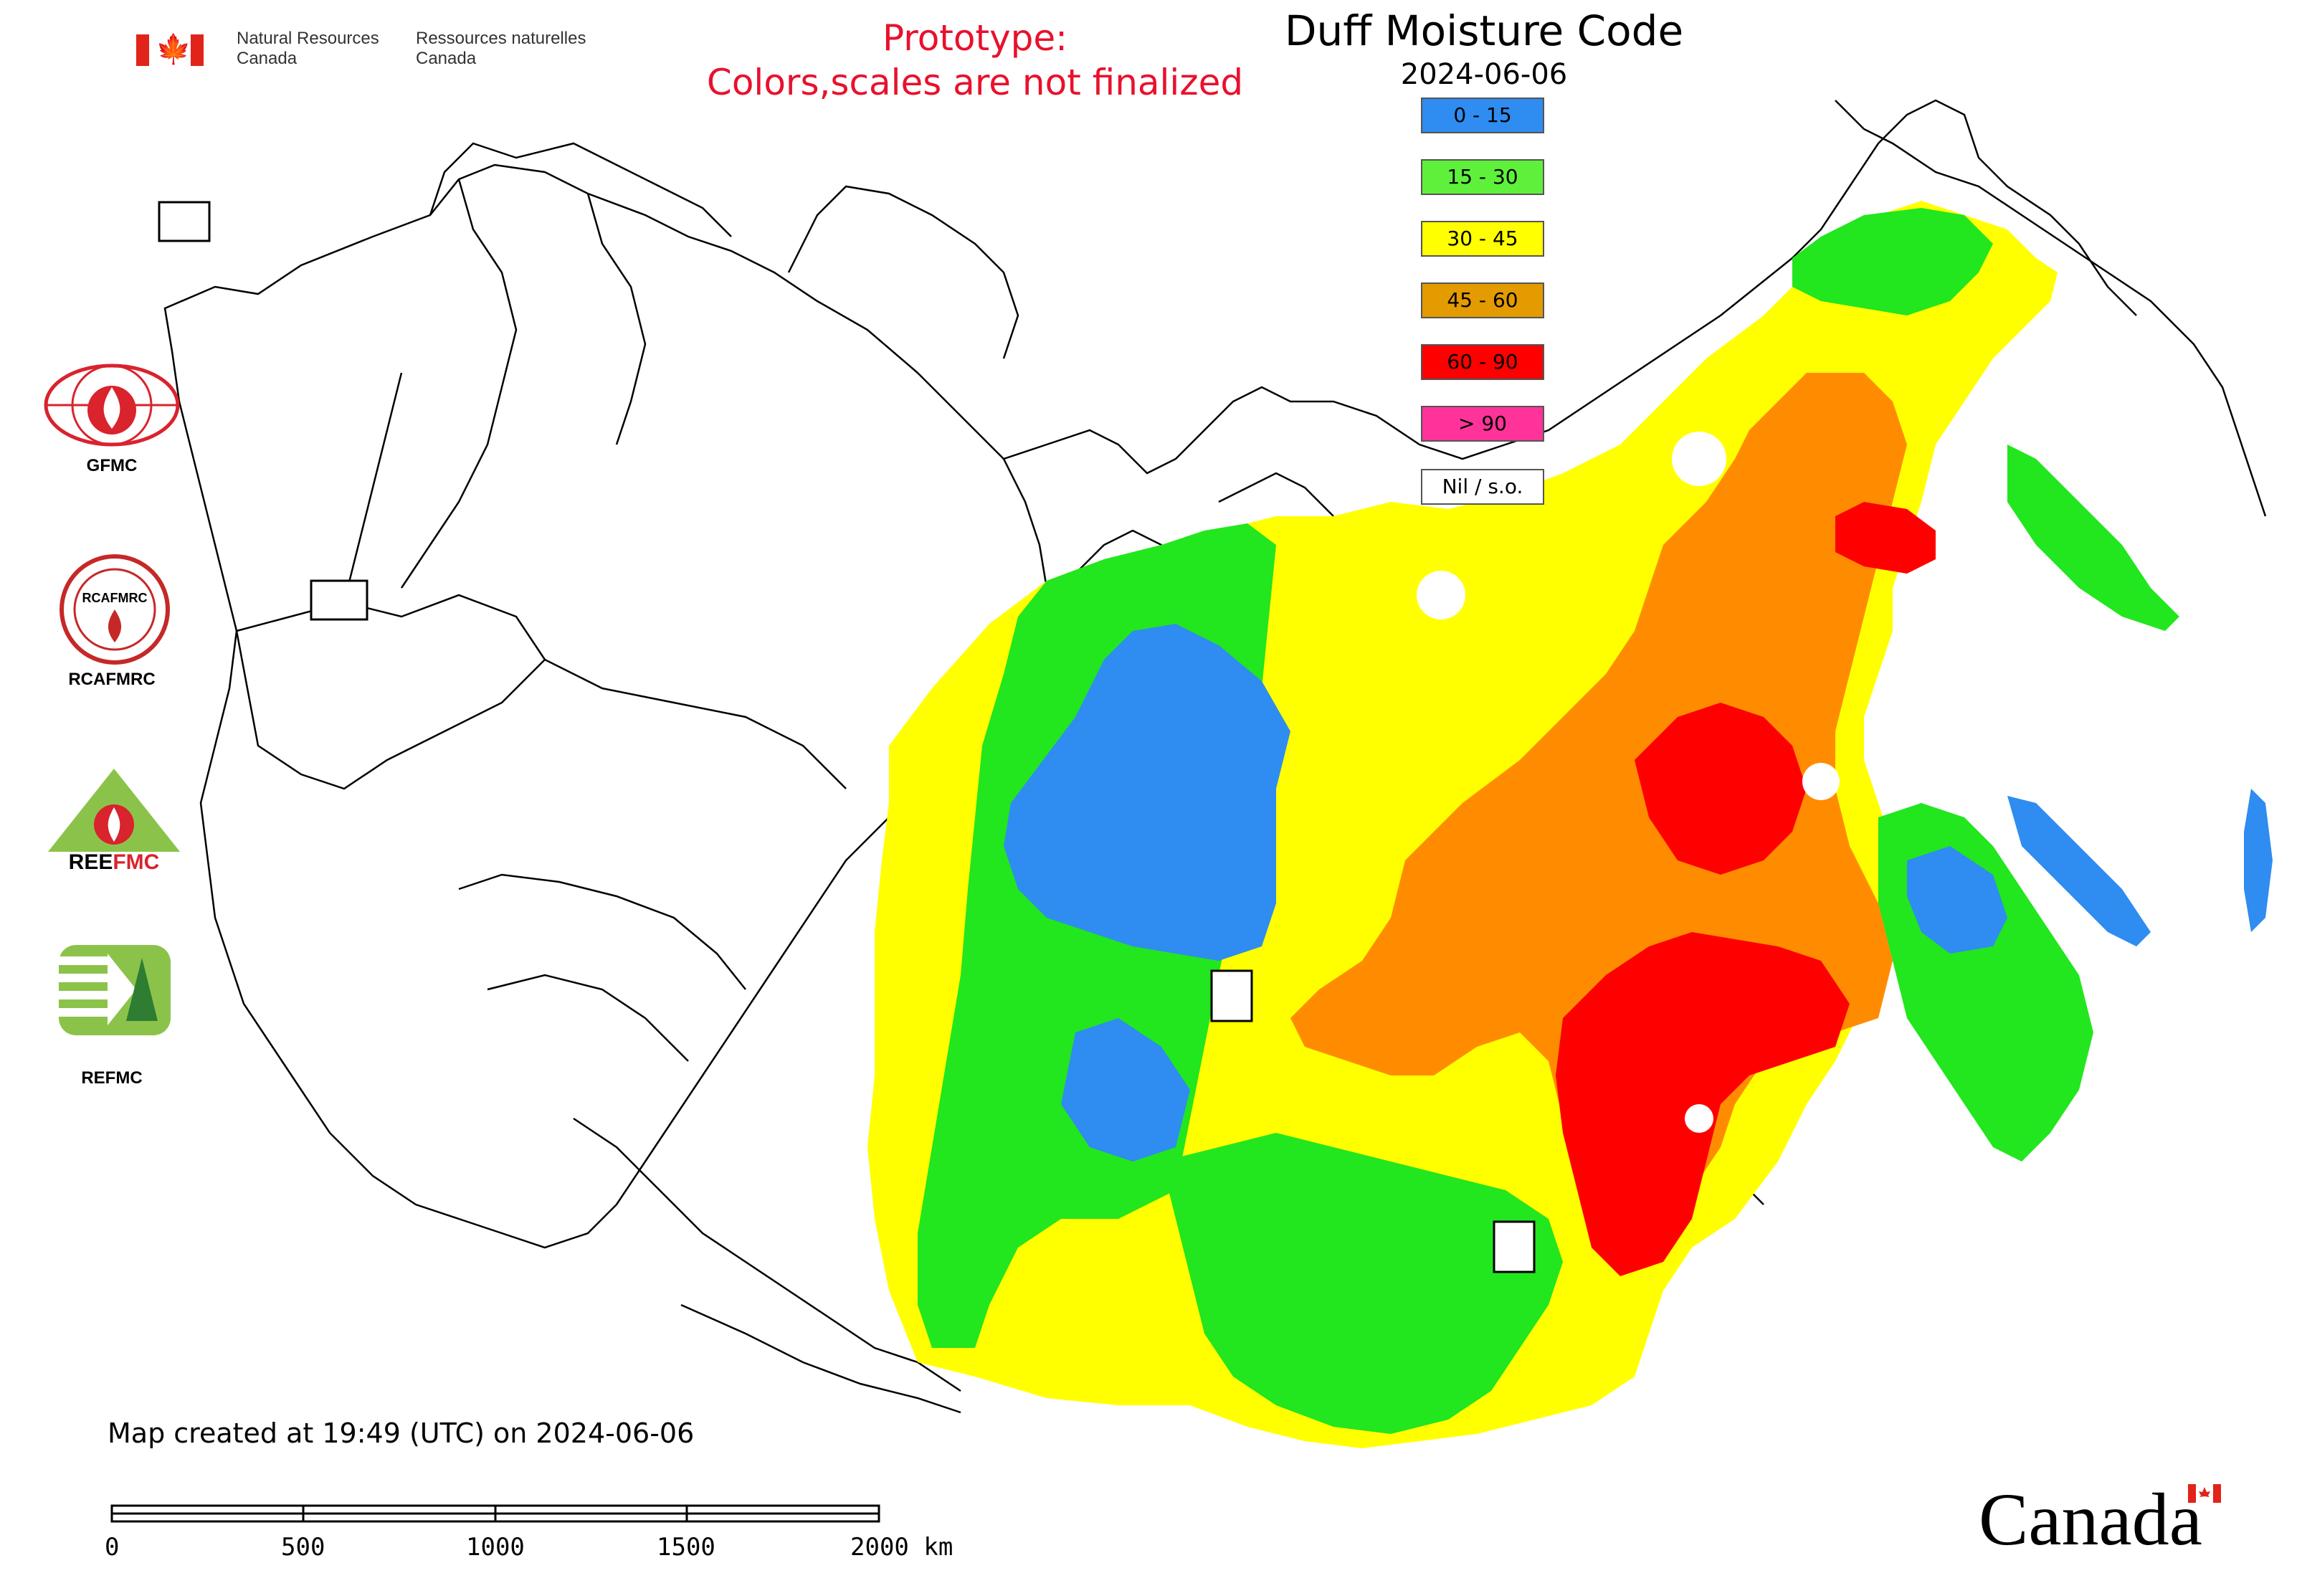  I want to click on svg-text: RCAFMRC, so click(115, 598).